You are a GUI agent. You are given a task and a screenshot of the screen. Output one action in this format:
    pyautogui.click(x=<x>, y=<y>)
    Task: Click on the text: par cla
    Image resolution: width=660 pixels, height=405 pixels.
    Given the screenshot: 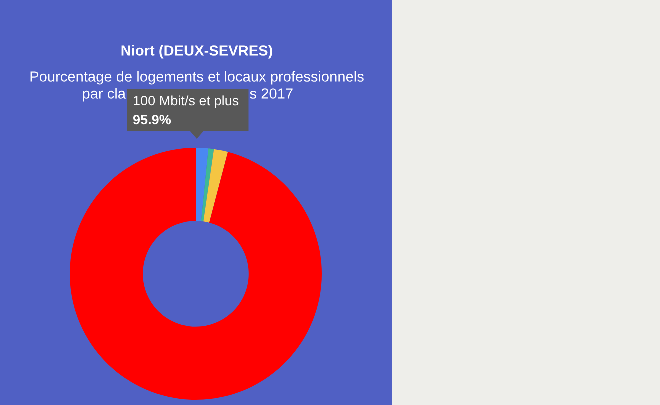 What is the action you would take?
    pyautogui.click(x=104, y=95)
    